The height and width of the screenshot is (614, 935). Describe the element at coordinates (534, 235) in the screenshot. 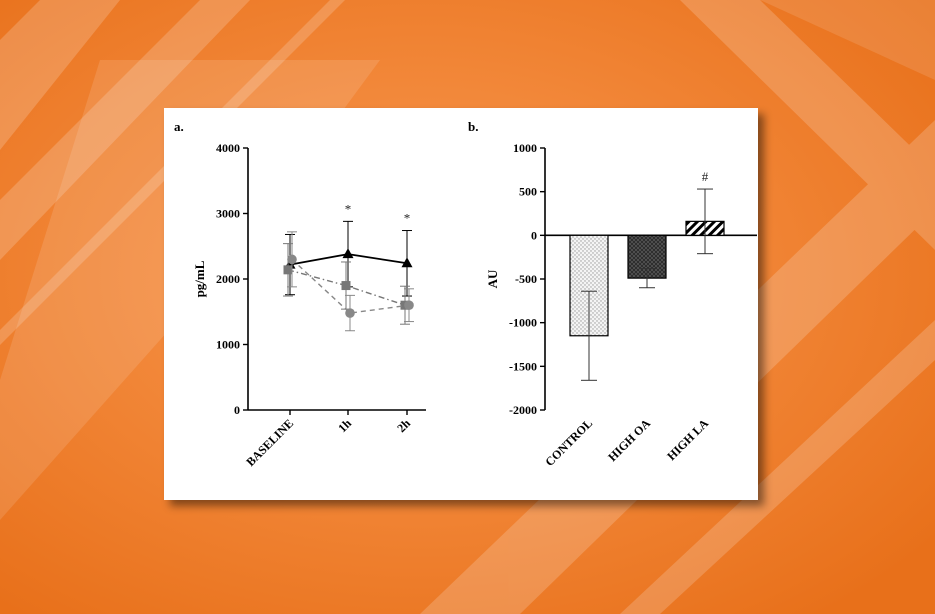

I see `panel-b-y-tick-label: 0` at that location.